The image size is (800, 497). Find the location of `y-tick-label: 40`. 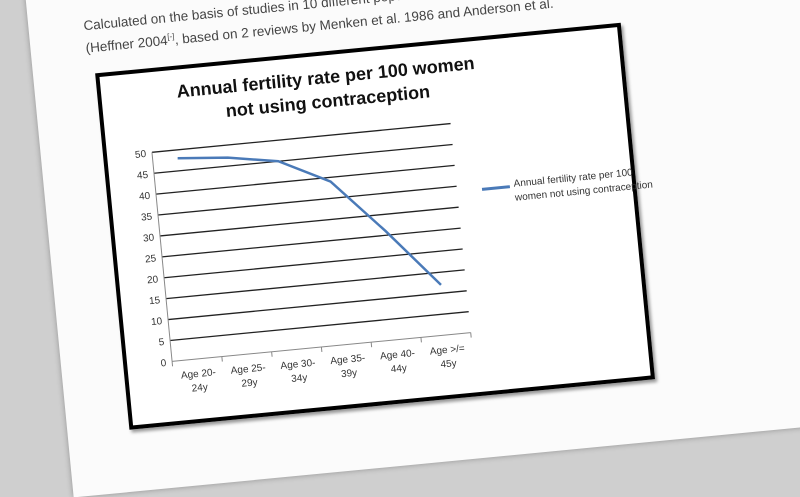

y-tick-label: 40 is located at coordinates (145, 197).